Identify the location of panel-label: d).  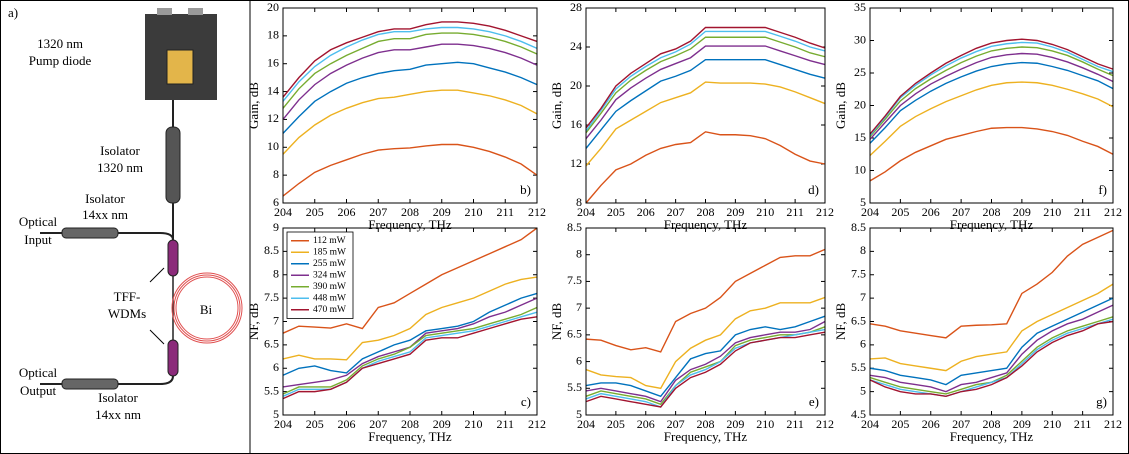
(813, 189).